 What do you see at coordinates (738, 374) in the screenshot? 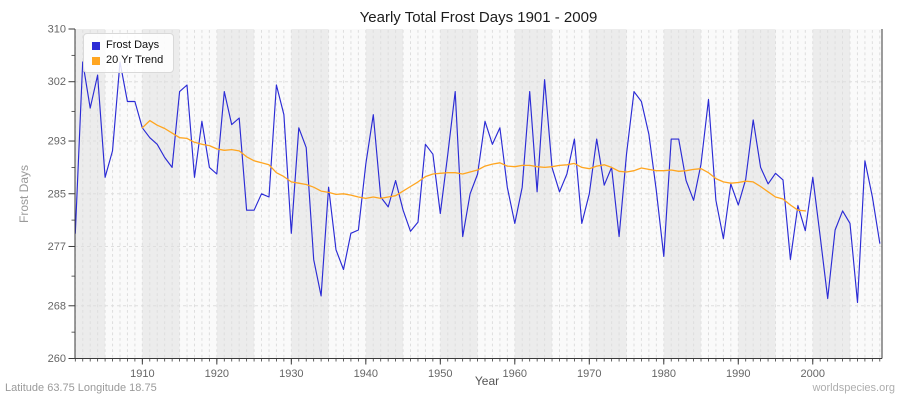
I see `x-tick-label: 1990` at bounding box center [738, 374].